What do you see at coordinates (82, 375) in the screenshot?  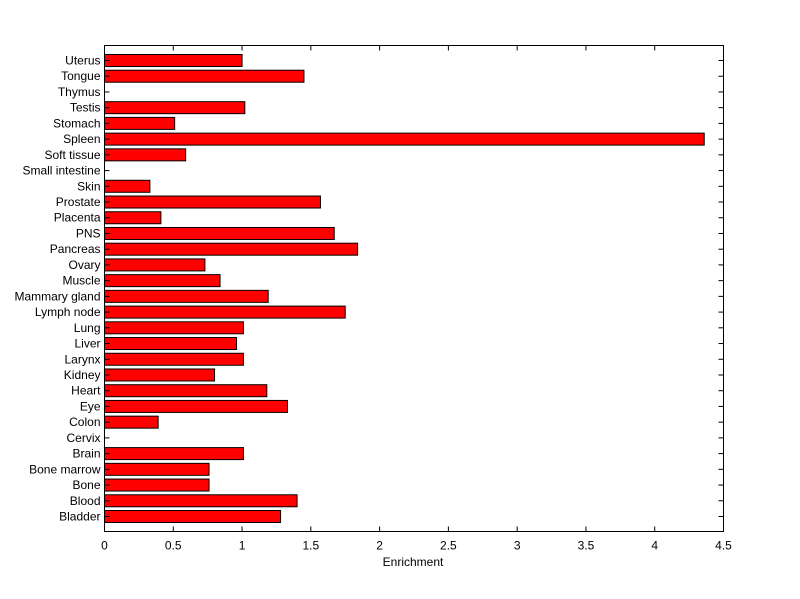 I see `category-label-kidney: Kidney` at bounding box center [82, 375].